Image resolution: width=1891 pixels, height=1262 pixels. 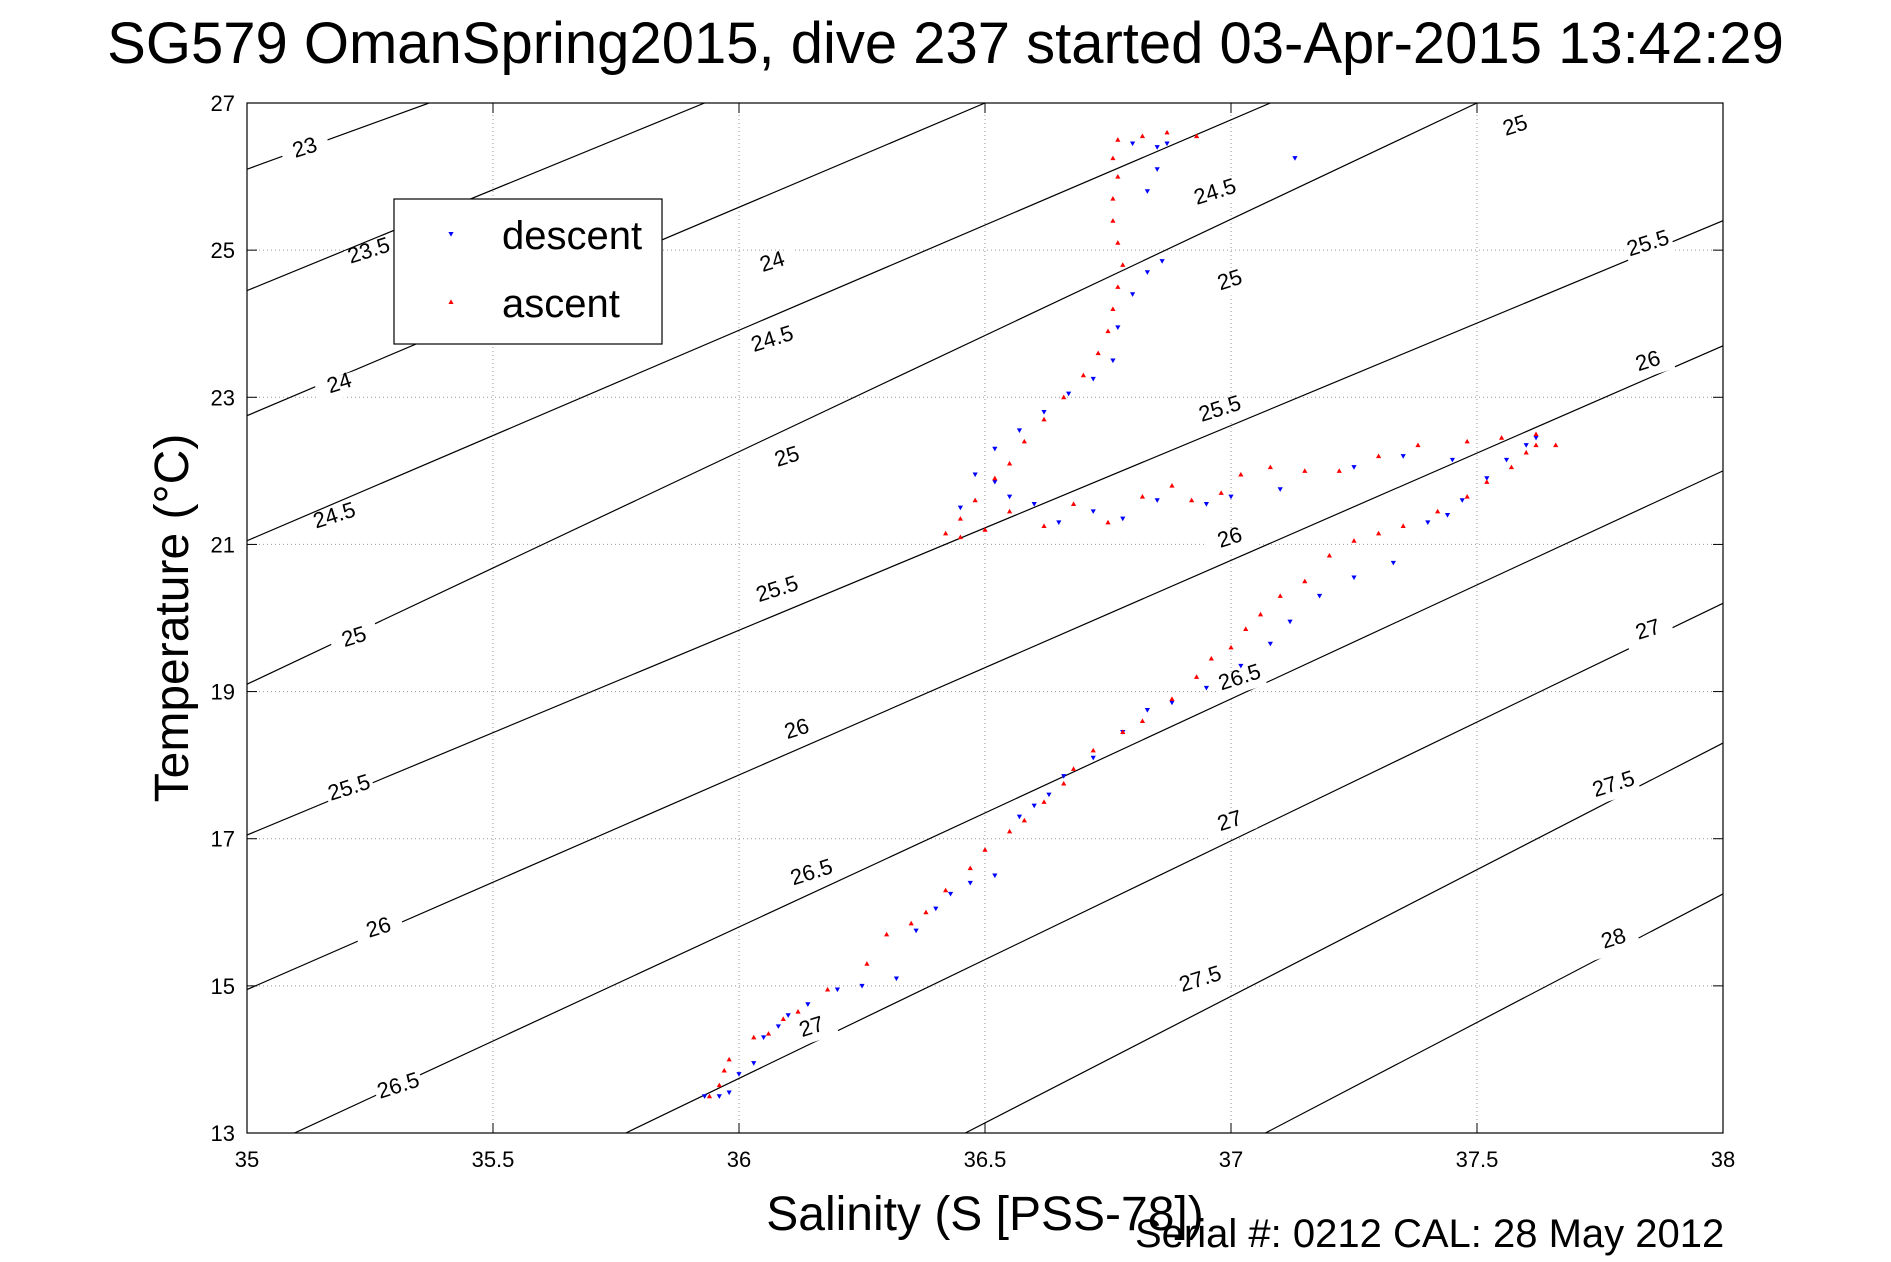 What do you see at coordinates (739, 1159) in the screenshot?
I see `x-tick-label: 36` at bounding box center [739, 1159].